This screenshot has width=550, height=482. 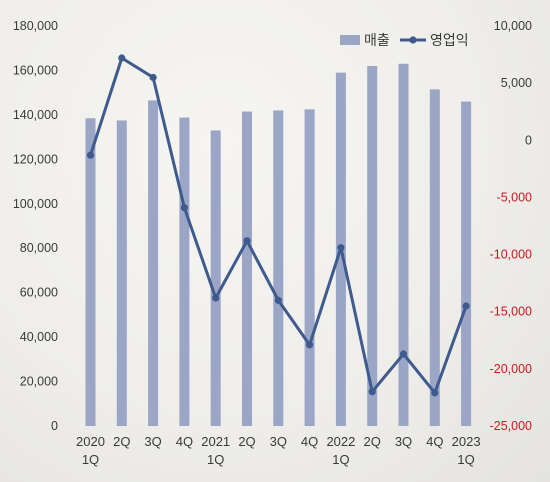 What do you see at coordinates (39, 248) in the screenshot?
I see `left-tick-label: 80,000` at bounding box center [39, 248].